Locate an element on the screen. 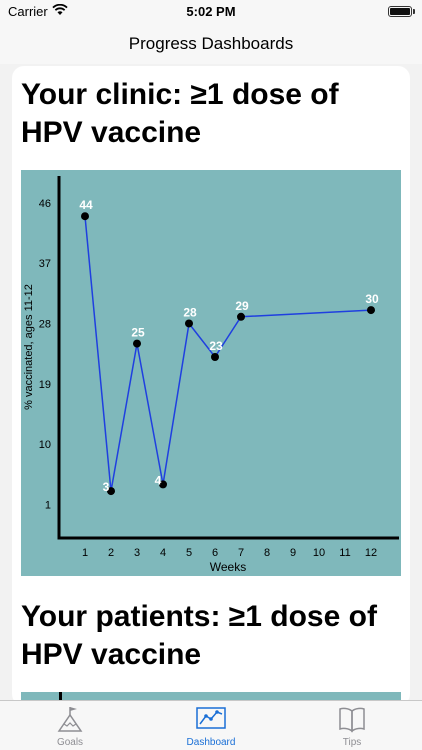  data-label: 23 is located at coordinates (216, 346).